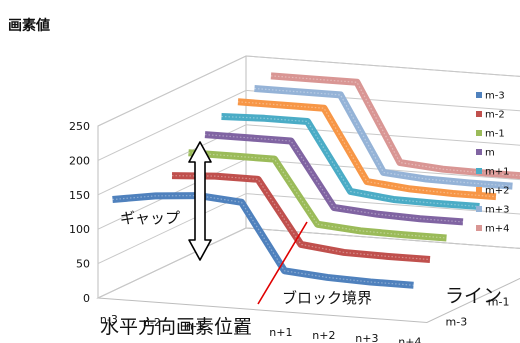 The image size is (520, 343). What do you see at coordinates (473, 296) in the screenshot?
I see `depth-axis-label: ライン` at bounding box center [473, 296].